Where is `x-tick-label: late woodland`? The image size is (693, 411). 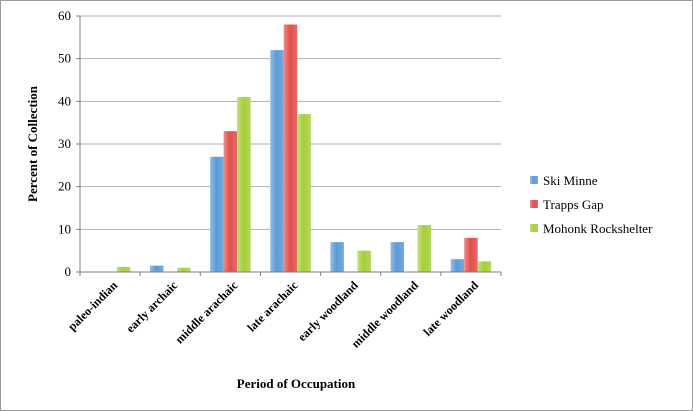
x-tick-label: late woodland is located at coordinates (450, 308).